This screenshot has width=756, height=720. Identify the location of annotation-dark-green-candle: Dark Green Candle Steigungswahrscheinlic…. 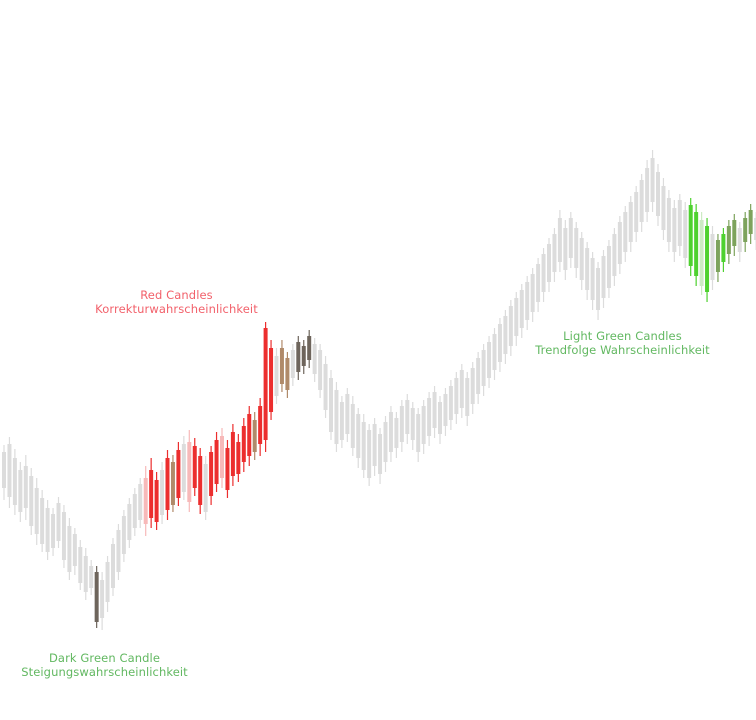
(108, 665).